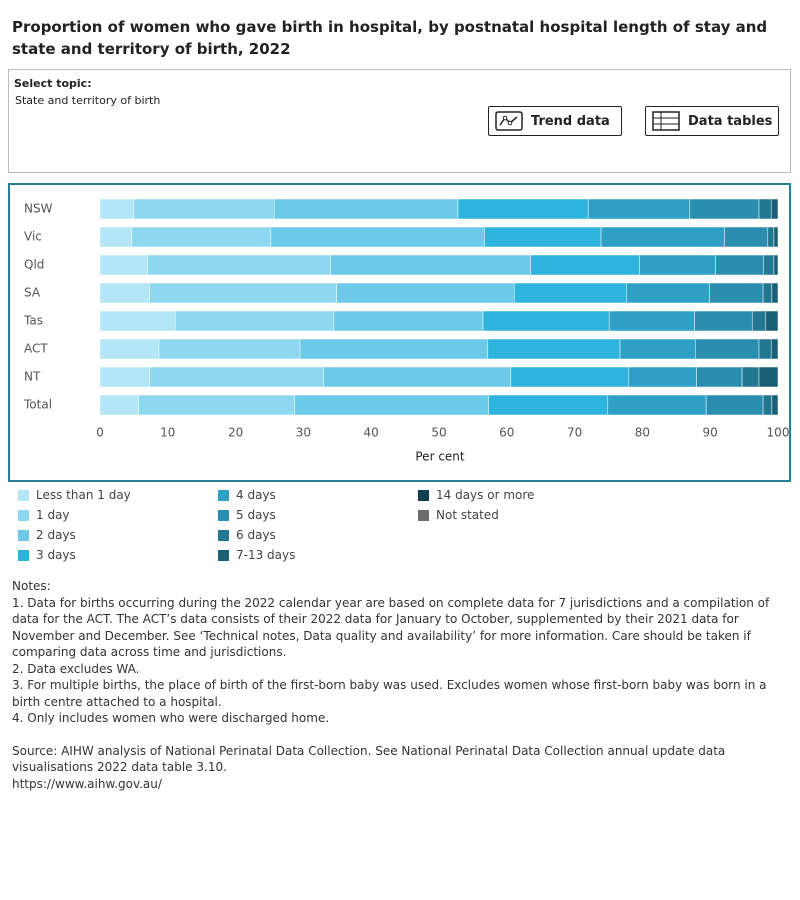 This screenshot has width=800, height=900. I want to click on note: 2. Data excludes WA., so click(76, 668).